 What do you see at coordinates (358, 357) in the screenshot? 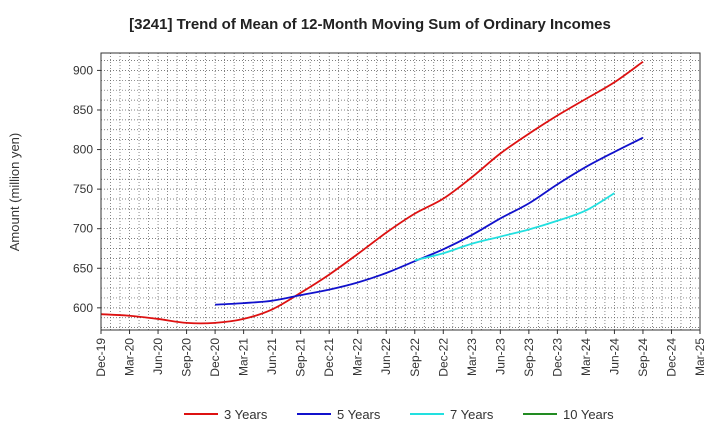
I see `x-tick-label: Mar-22` at bounding box center [358, 357].